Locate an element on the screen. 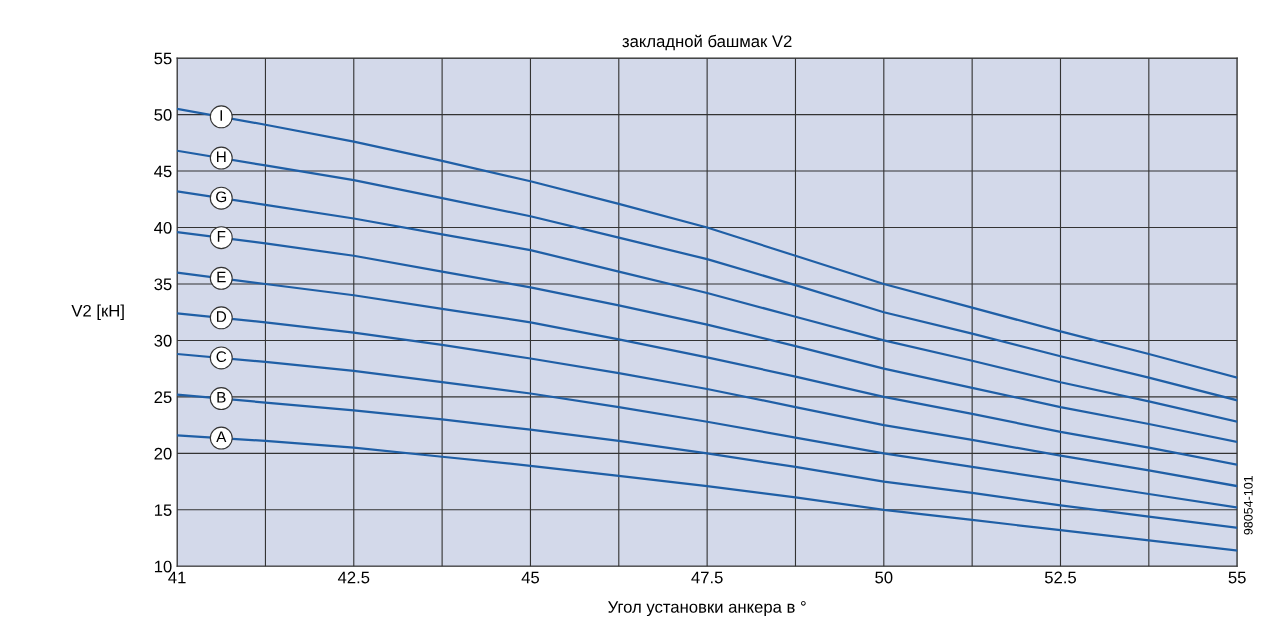  y-tick-label: 10 is located at coordinates (163, 566).